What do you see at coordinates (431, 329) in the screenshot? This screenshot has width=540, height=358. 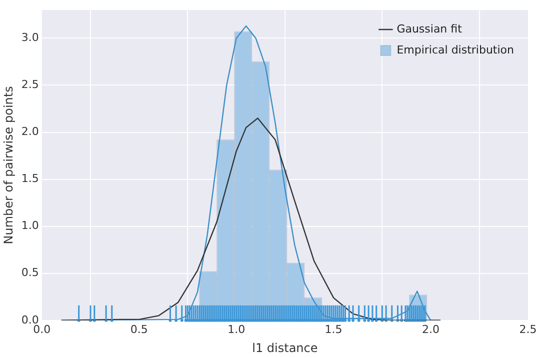 I see `x-tick-label: 2.0` at bounding box center [431, 329].